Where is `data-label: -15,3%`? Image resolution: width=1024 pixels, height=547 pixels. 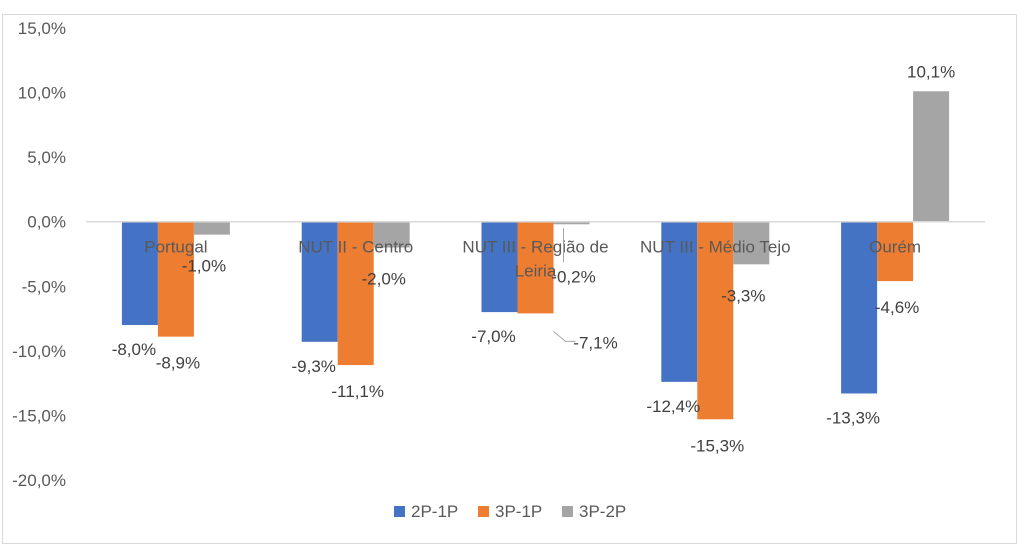
data-label: -15,3% is located at coordinates (717, 445).